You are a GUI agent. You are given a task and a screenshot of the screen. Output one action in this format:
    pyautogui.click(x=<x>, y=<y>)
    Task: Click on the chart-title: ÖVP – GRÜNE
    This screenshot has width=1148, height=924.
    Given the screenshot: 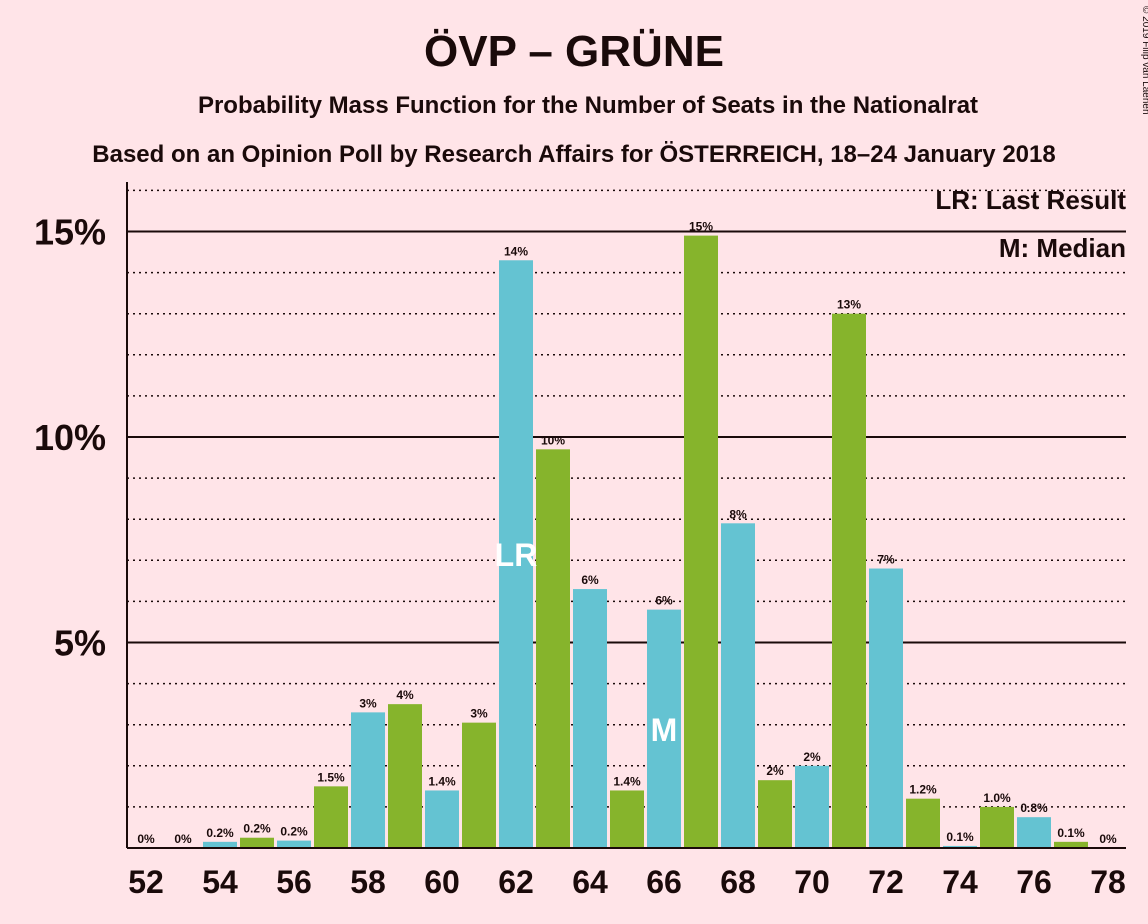 What is the action you would take?
    pyautogui.click(x=574, y=51)
    